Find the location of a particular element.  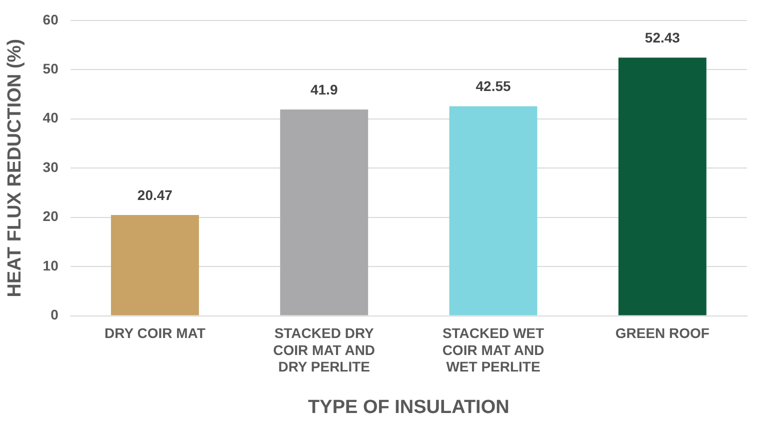

y-tick-label: 20 is located at coordinates (50, 216).